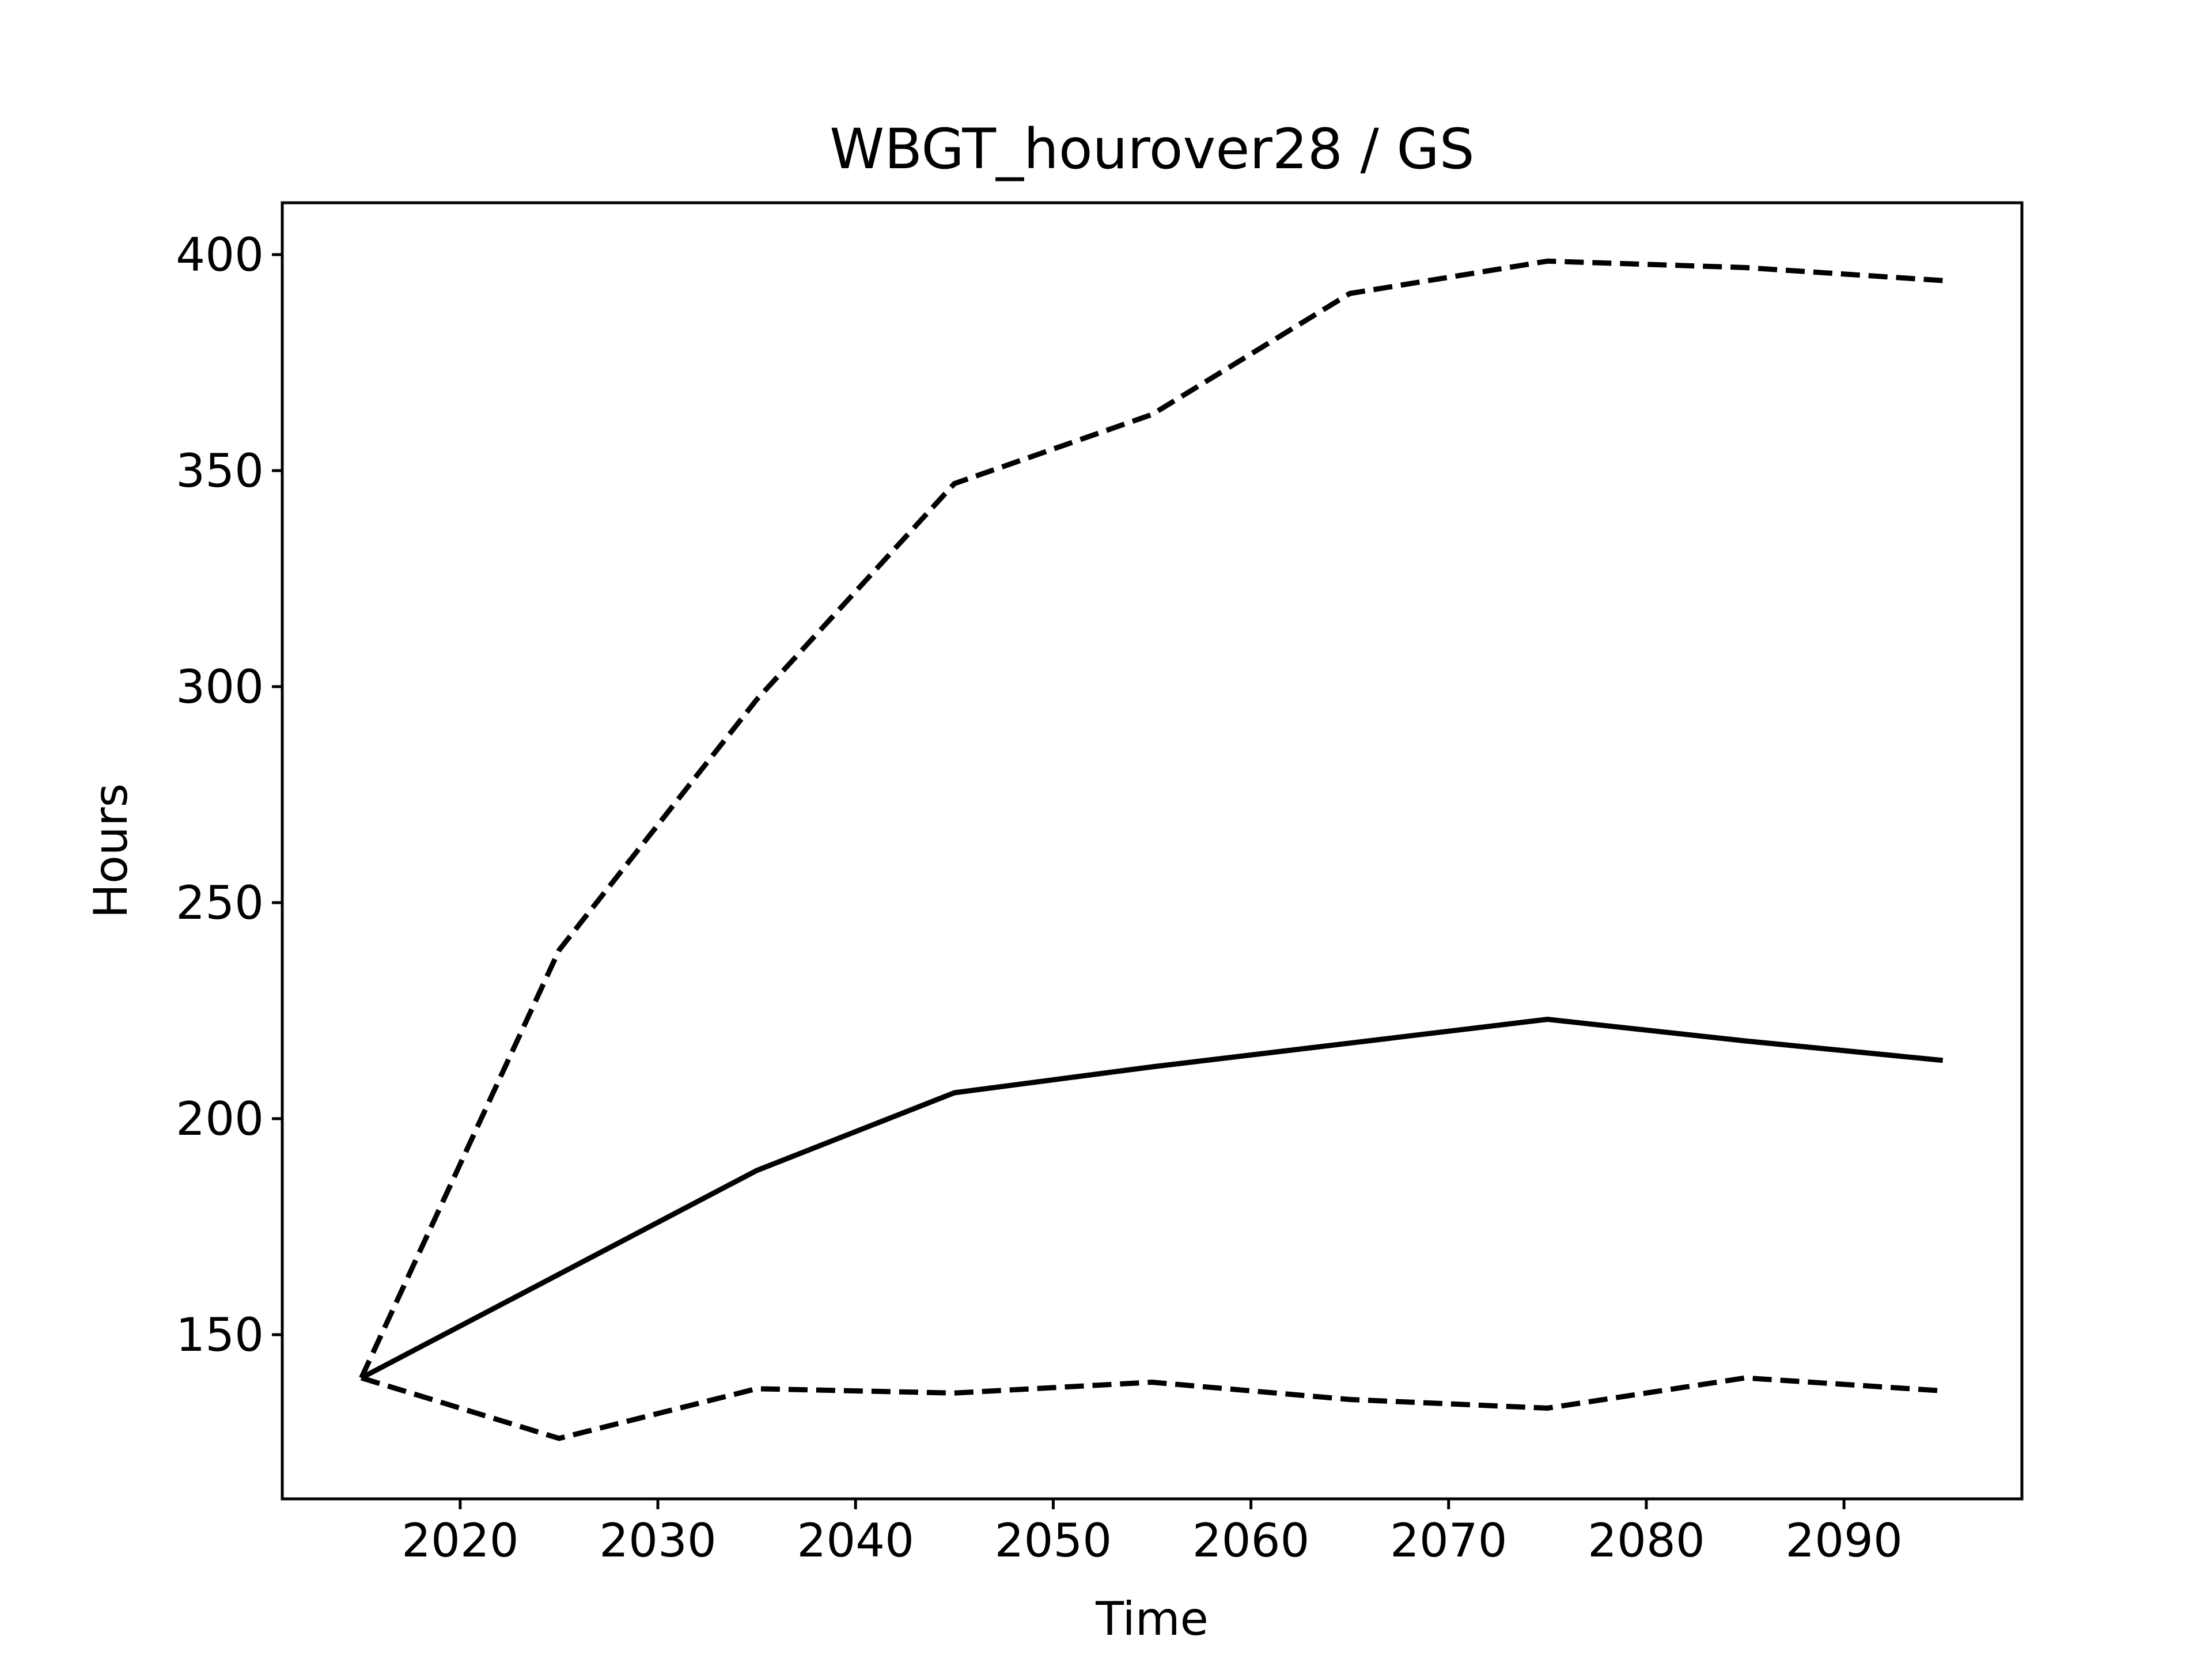 The height and width of the screenshot is (1659, 2212). What do you see at coordinates (1152, 1533) in the screenshot?
I see `x-axis-ticks: 2020 2030 2040 2050 2060 2070 2080 2090` at bounding box center [1152, 1533].